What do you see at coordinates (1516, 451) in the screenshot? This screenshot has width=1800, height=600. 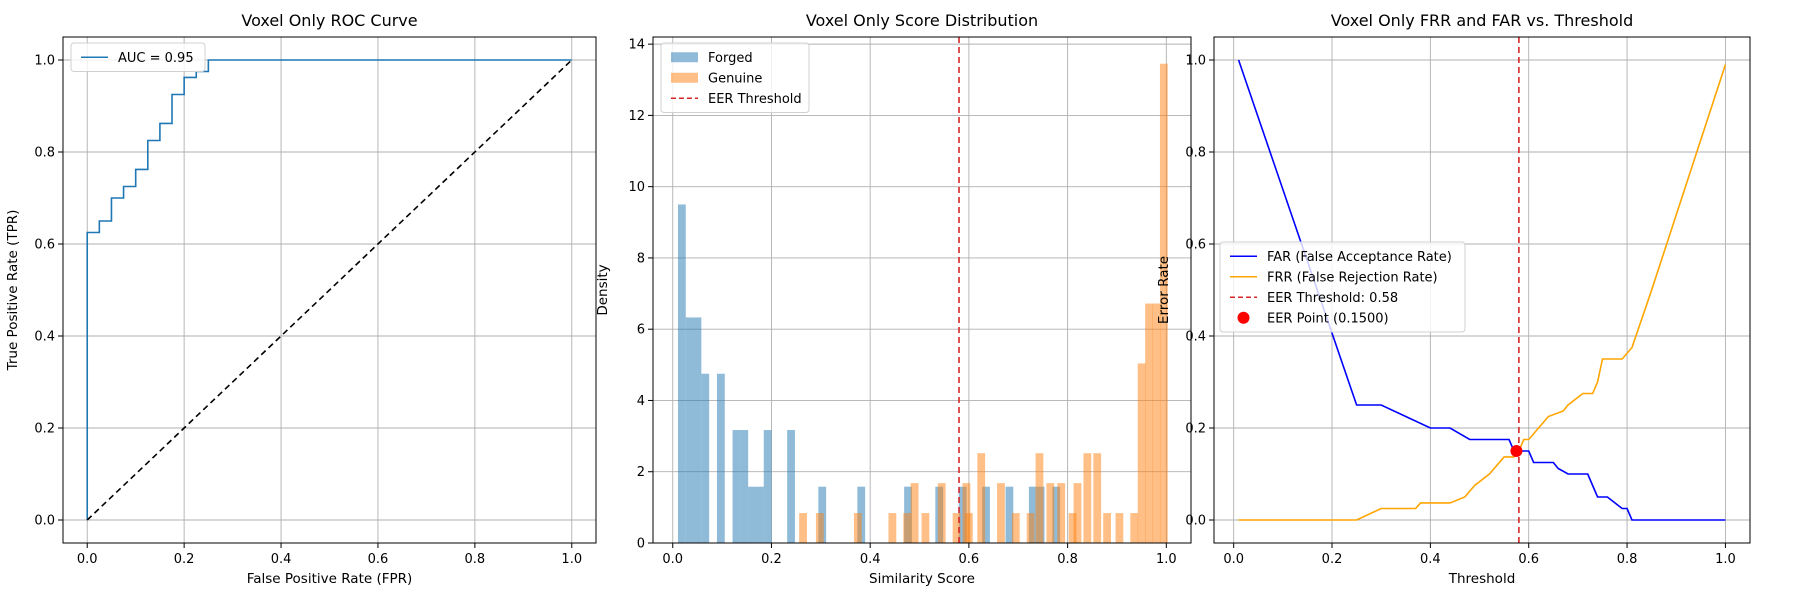 I see `error-rate-eer-point` at bounding box center [1516, 451].